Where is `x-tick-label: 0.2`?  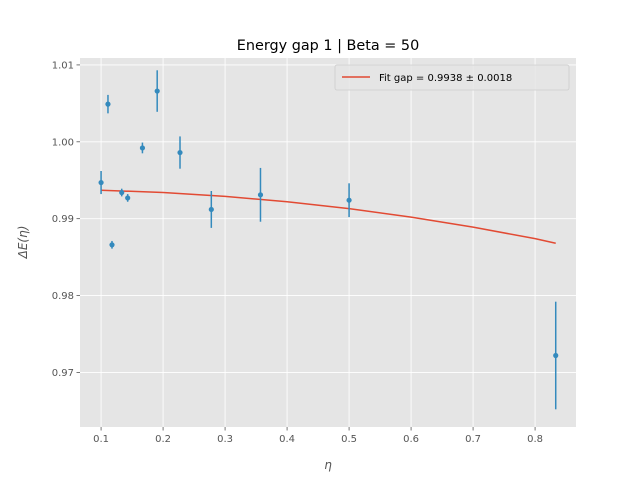 x-tick-label: 0.2 is located at coordinates (163, 439).